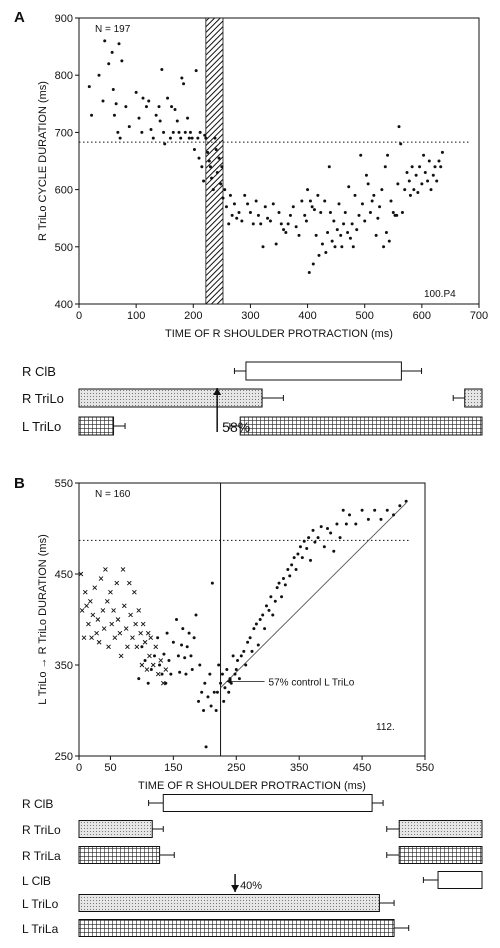 The width and height of the screenshot is (500, 948). What do you see at coordinates (425, 768) in the screenshot?
I see `x-tick-label: 550` at bounding box center [425, 768].